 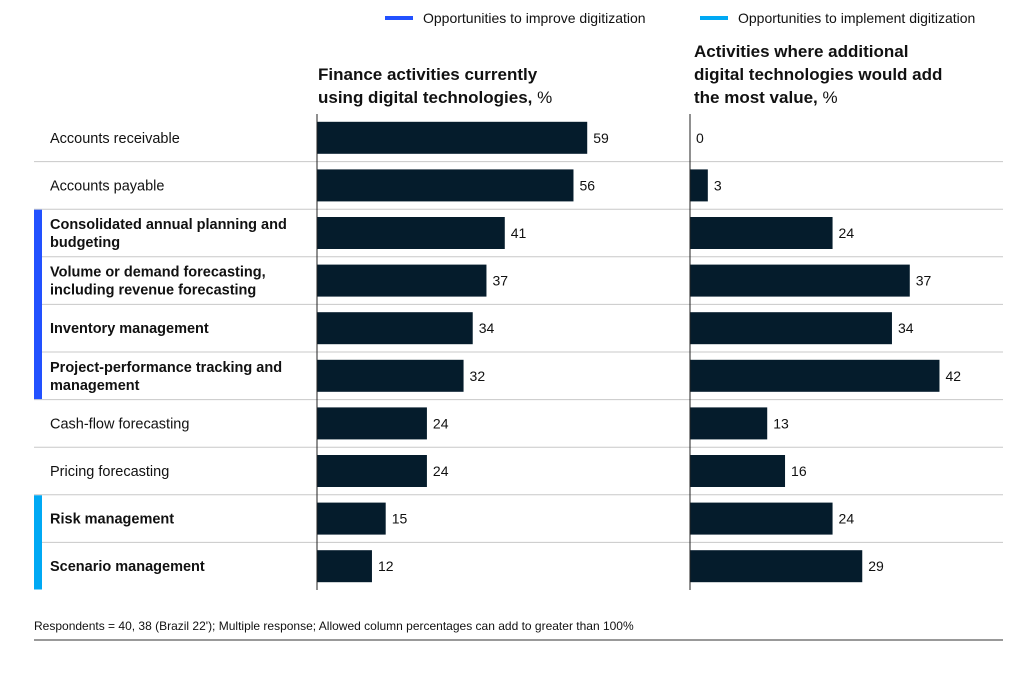 I want to click on value-label-s1-2: 56, so click(x=587, y=185).